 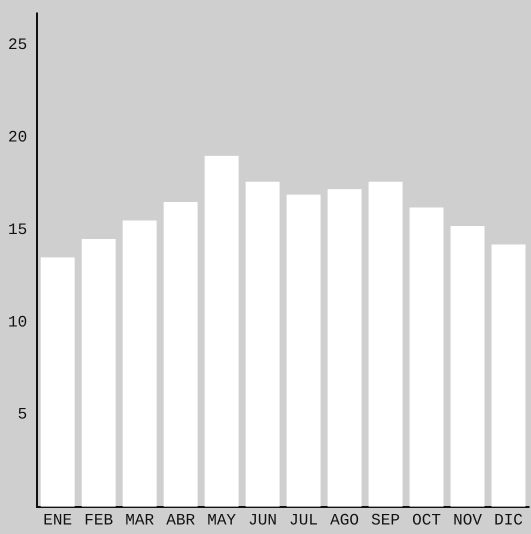 I want to click on x-tick-label: SEP, so click(x=385, y=521).